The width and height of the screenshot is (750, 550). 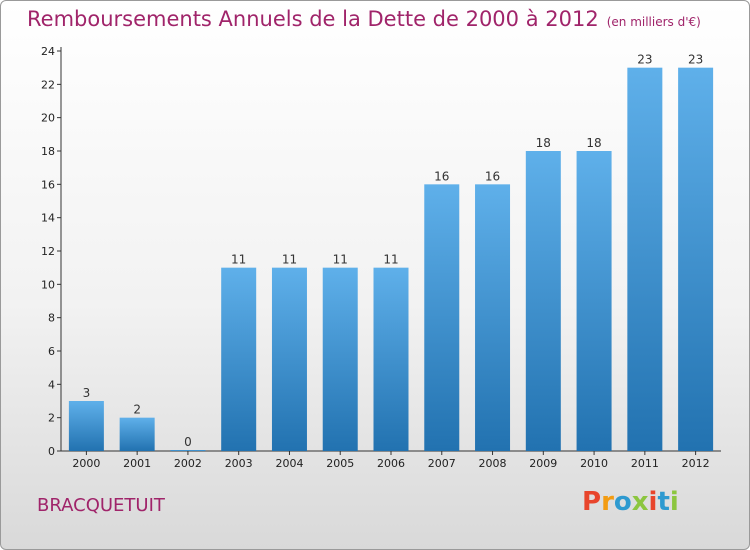 I want to click on x-tick-label: 2011, so click(x=645, y=463).